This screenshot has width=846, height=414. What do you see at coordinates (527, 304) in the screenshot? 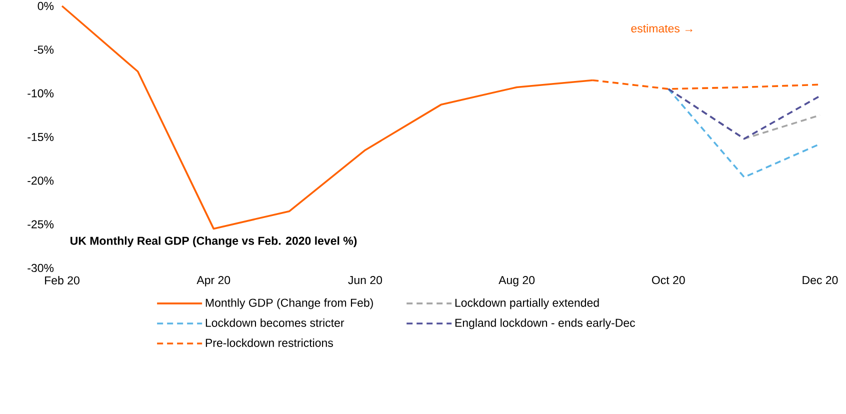
I see `legend-label: Lockdown partially extended` at bounding box center [527, 304].